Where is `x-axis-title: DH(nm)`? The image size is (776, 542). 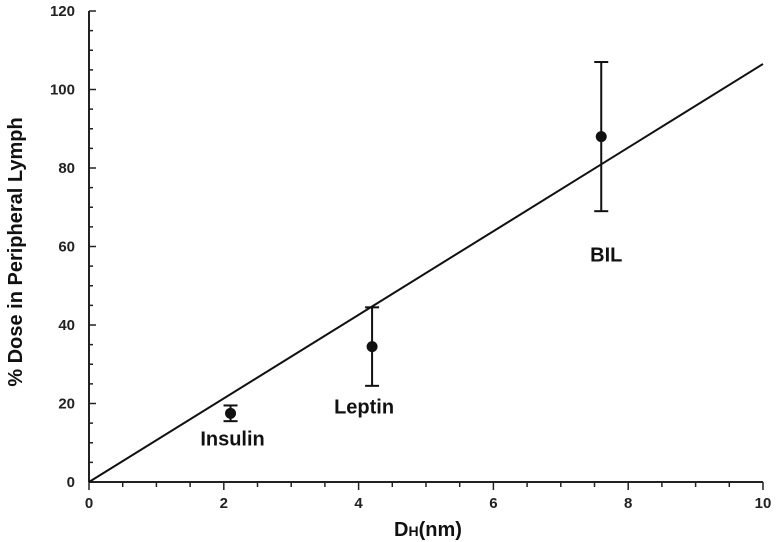 x-axis-title: DH(nm) is located at coordinates (428, 530).